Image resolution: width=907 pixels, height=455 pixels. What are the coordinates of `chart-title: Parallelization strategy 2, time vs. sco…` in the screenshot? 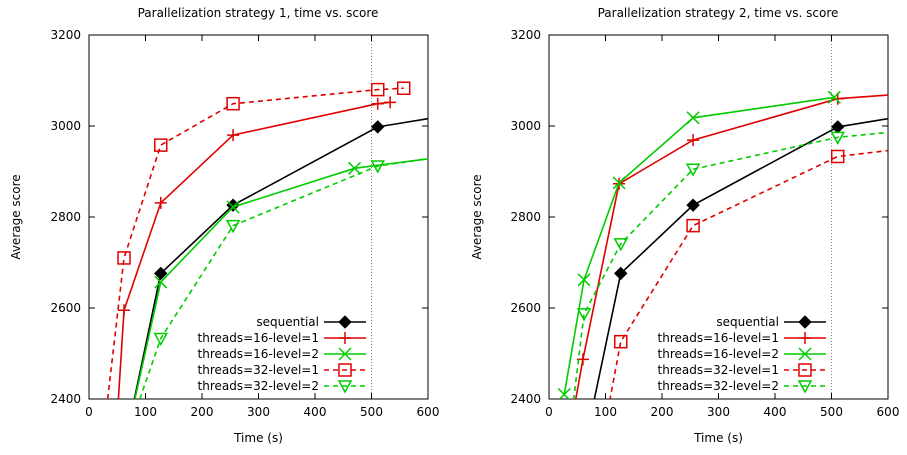 It's located at (718, 13).